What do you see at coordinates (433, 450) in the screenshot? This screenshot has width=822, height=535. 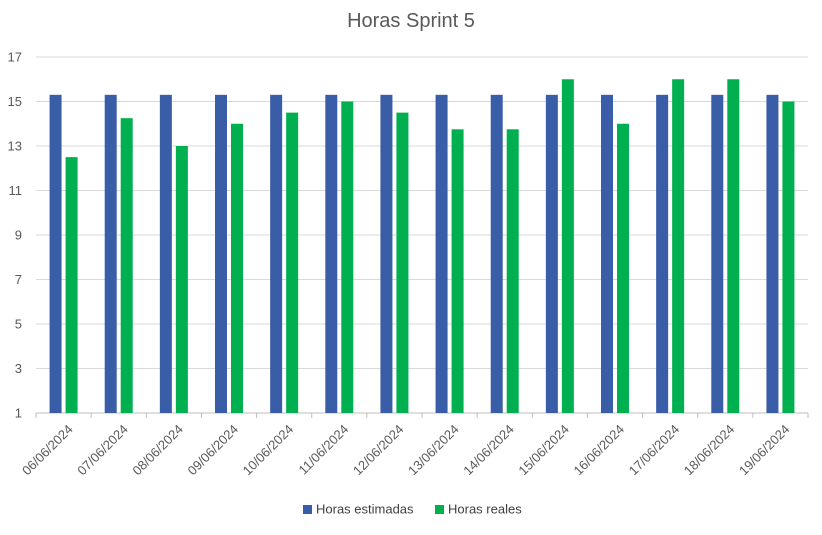 I see `x-tick-label: 13/06/2024` at bounding box center [433, 450].